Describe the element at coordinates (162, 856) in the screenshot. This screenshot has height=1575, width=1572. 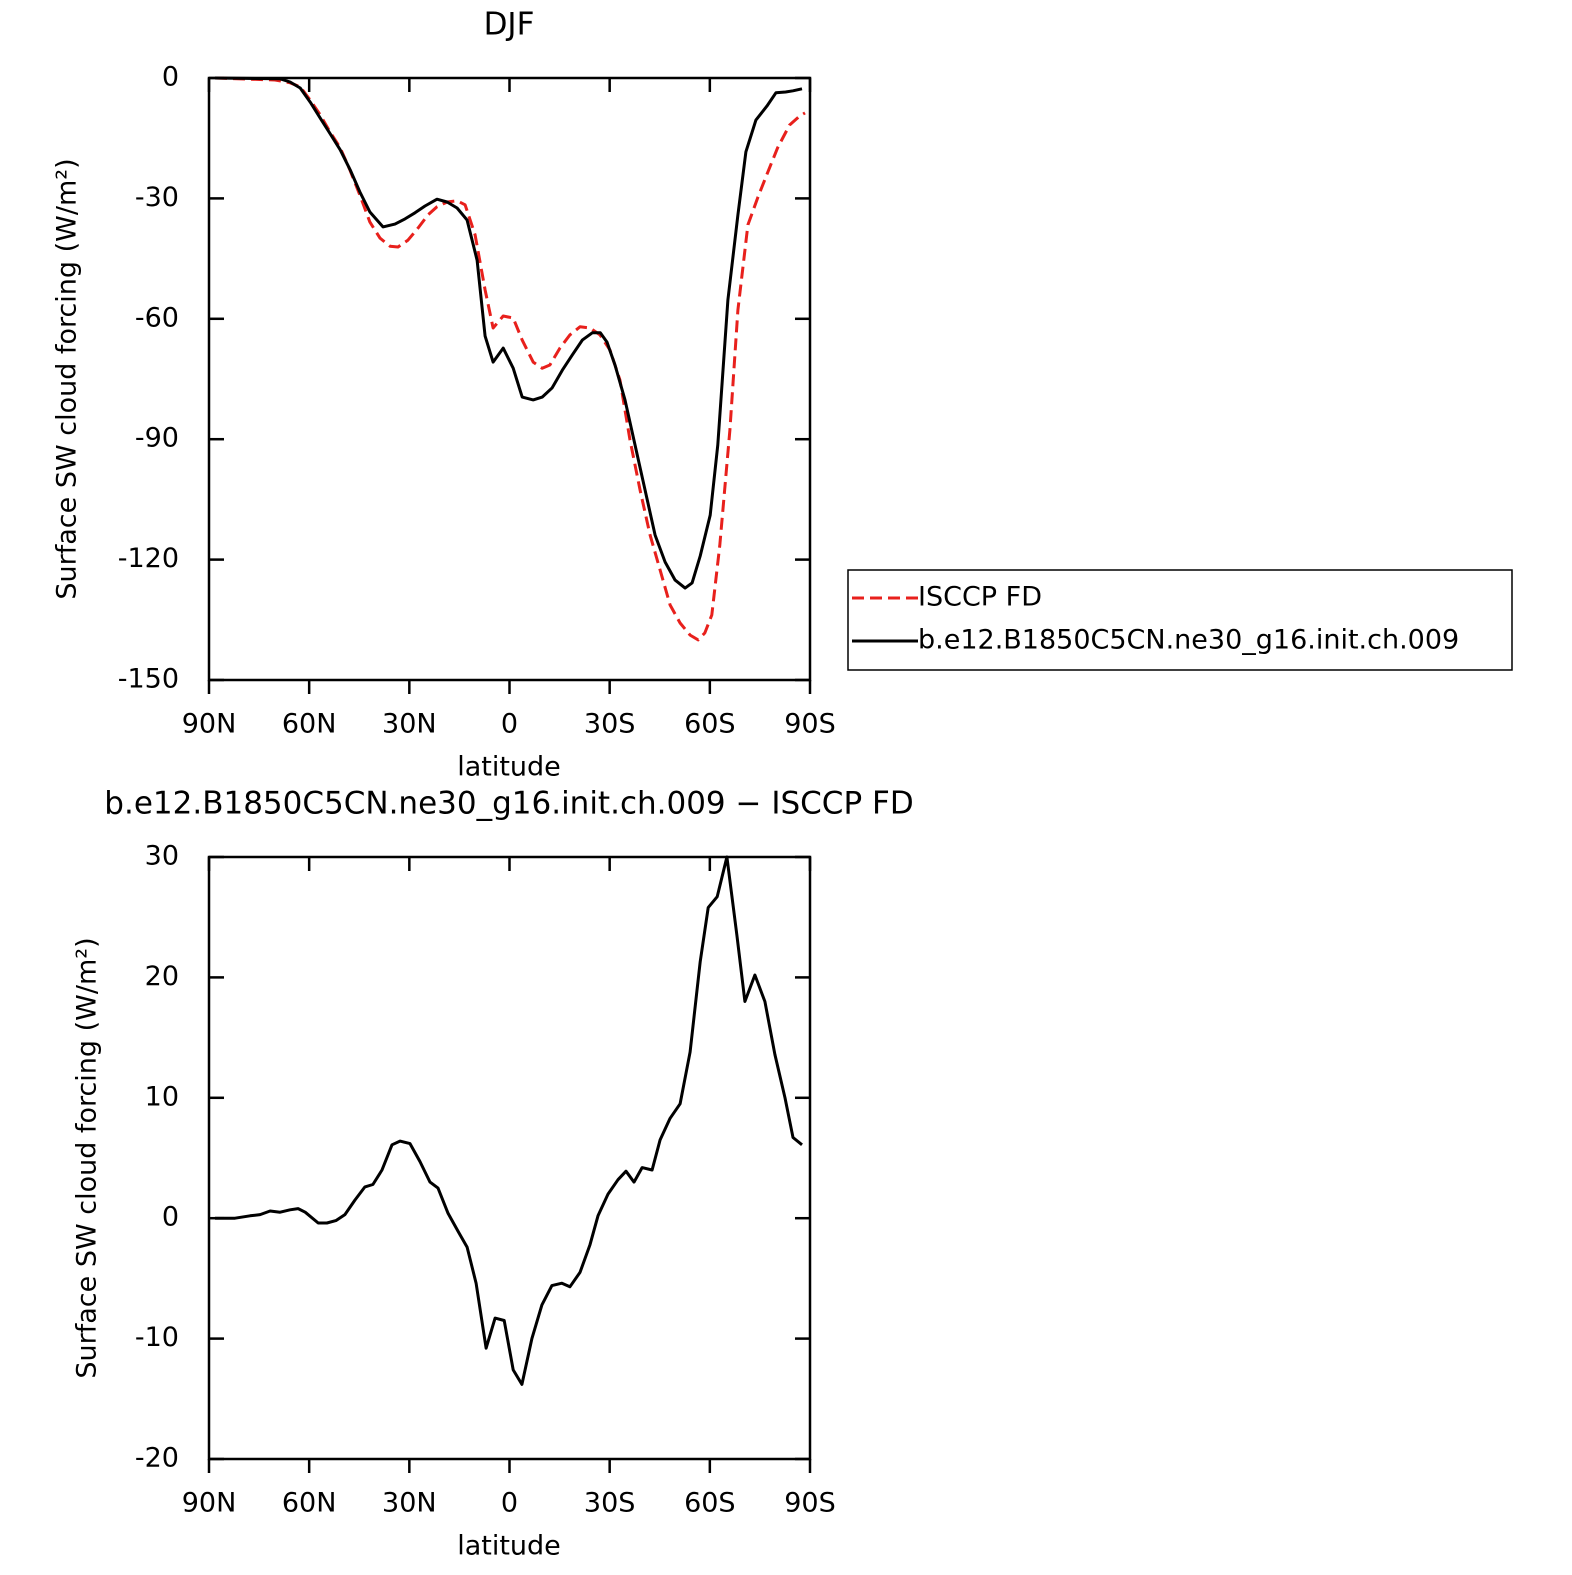
I see `y-tick-label: 30` at that location.